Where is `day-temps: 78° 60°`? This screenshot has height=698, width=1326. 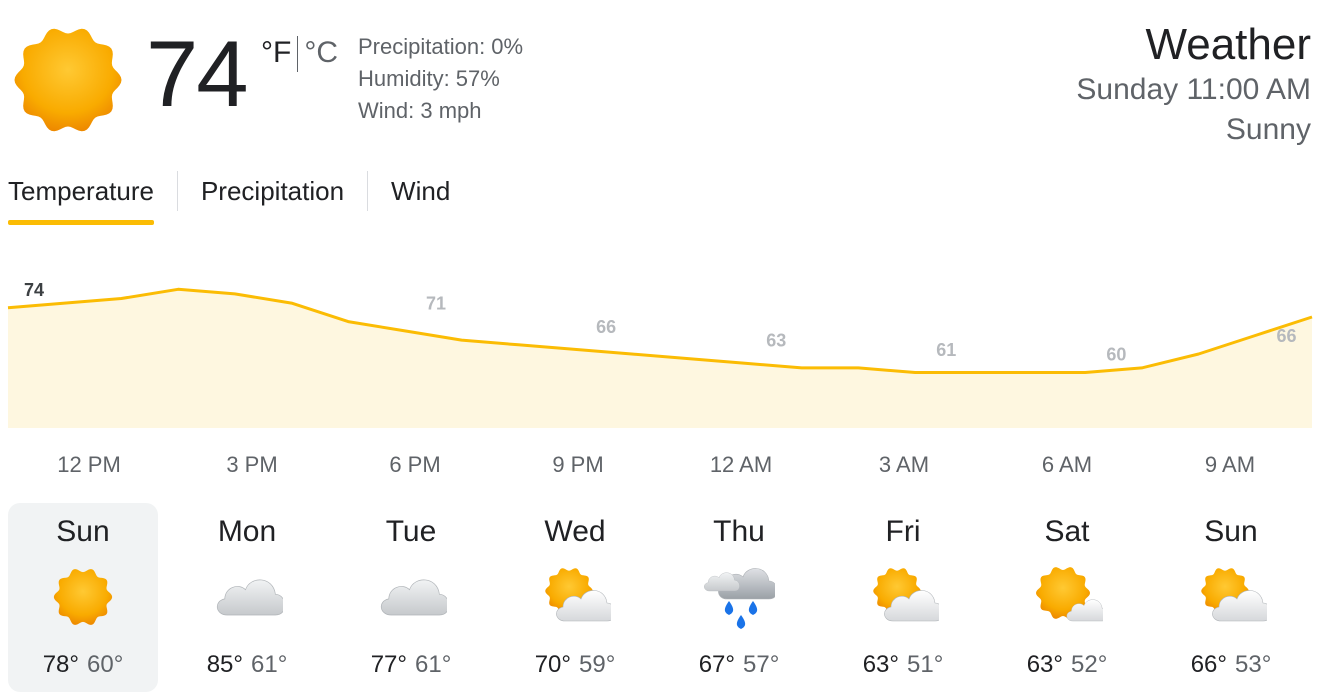 day-temps: 78° 60° is located at coordinates (83, 665).